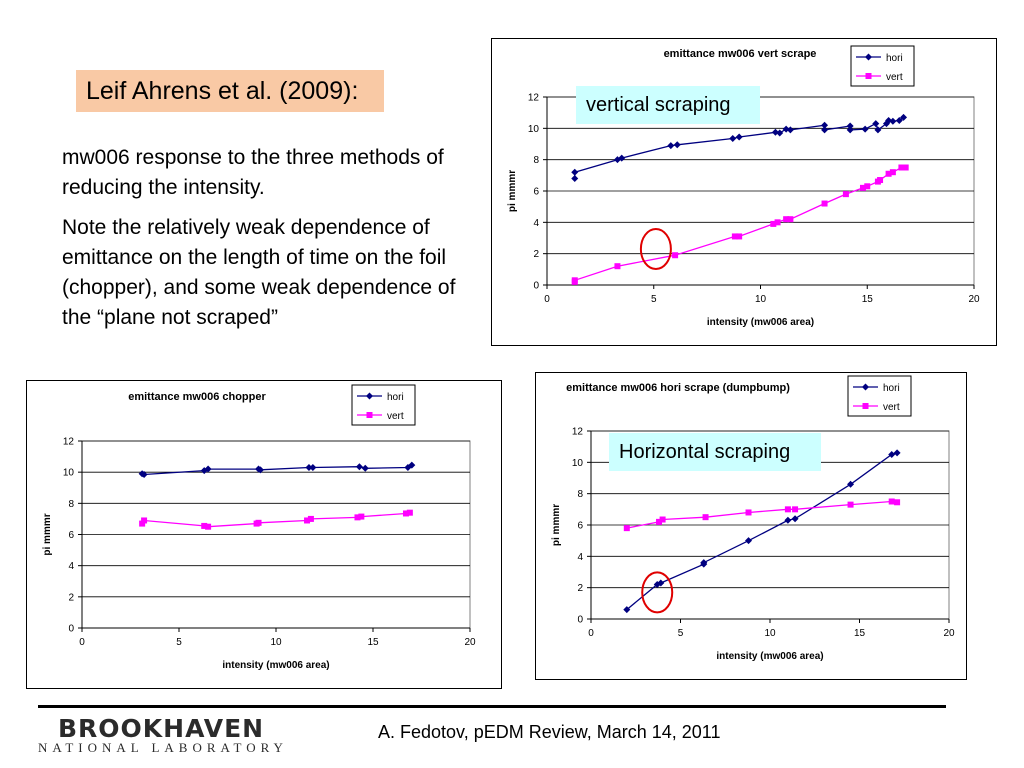  What do you see at coordinates (71, 566) in the screenshot?
I see `y-tick-label: 4` at bounding box center [71, 566].